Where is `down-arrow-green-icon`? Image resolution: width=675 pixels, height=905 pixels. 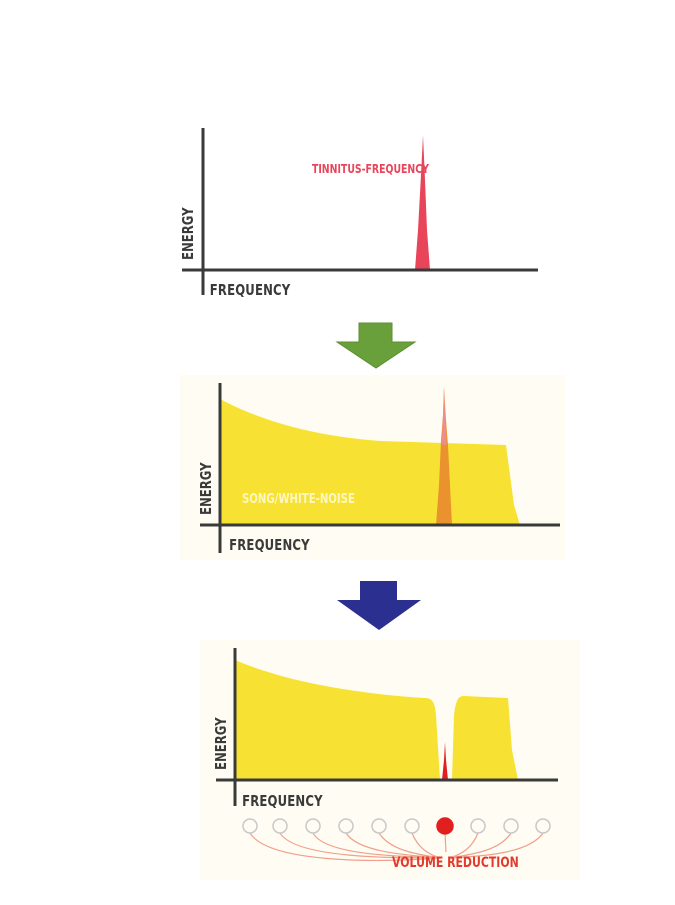 down-arrow-green-icon is located at coordinates (376, 345).